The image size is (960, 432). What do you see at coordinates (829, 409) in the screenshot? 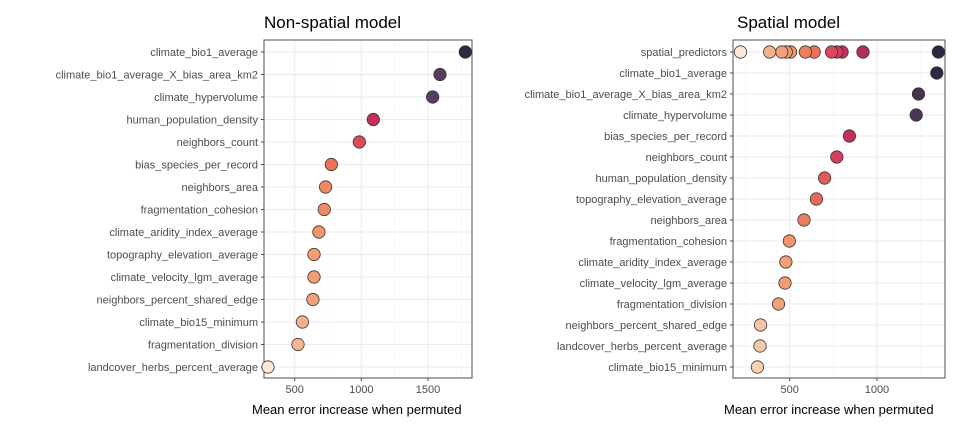
I see `spatial-x-axis-label: Mean error increase when permuted` at bounding box center [829, 409].